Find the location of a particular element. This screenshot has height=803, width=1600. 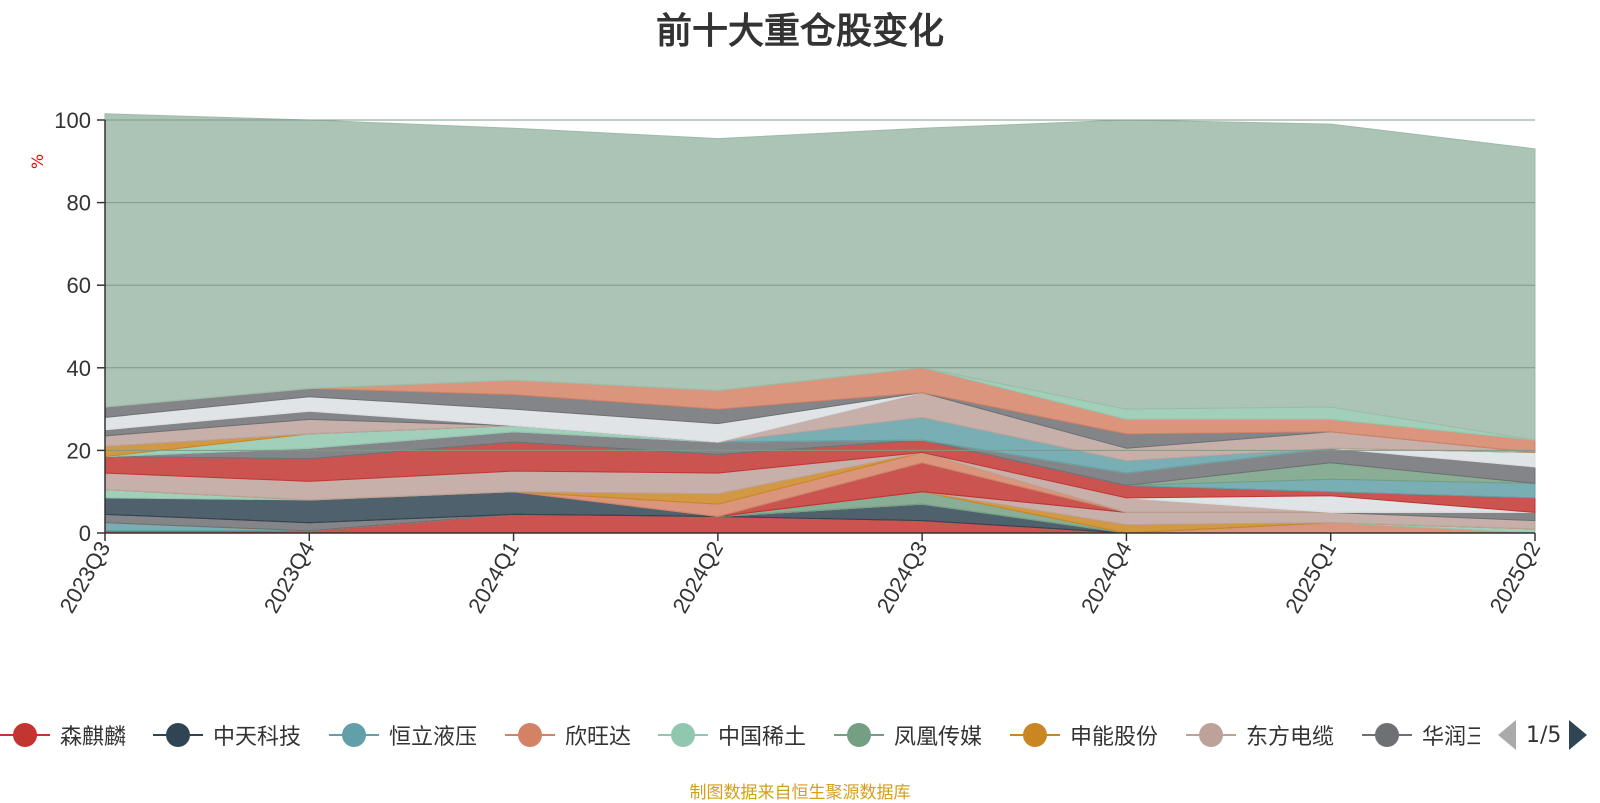

legend-label: 中天科技 is located at coordinates (257, 737).